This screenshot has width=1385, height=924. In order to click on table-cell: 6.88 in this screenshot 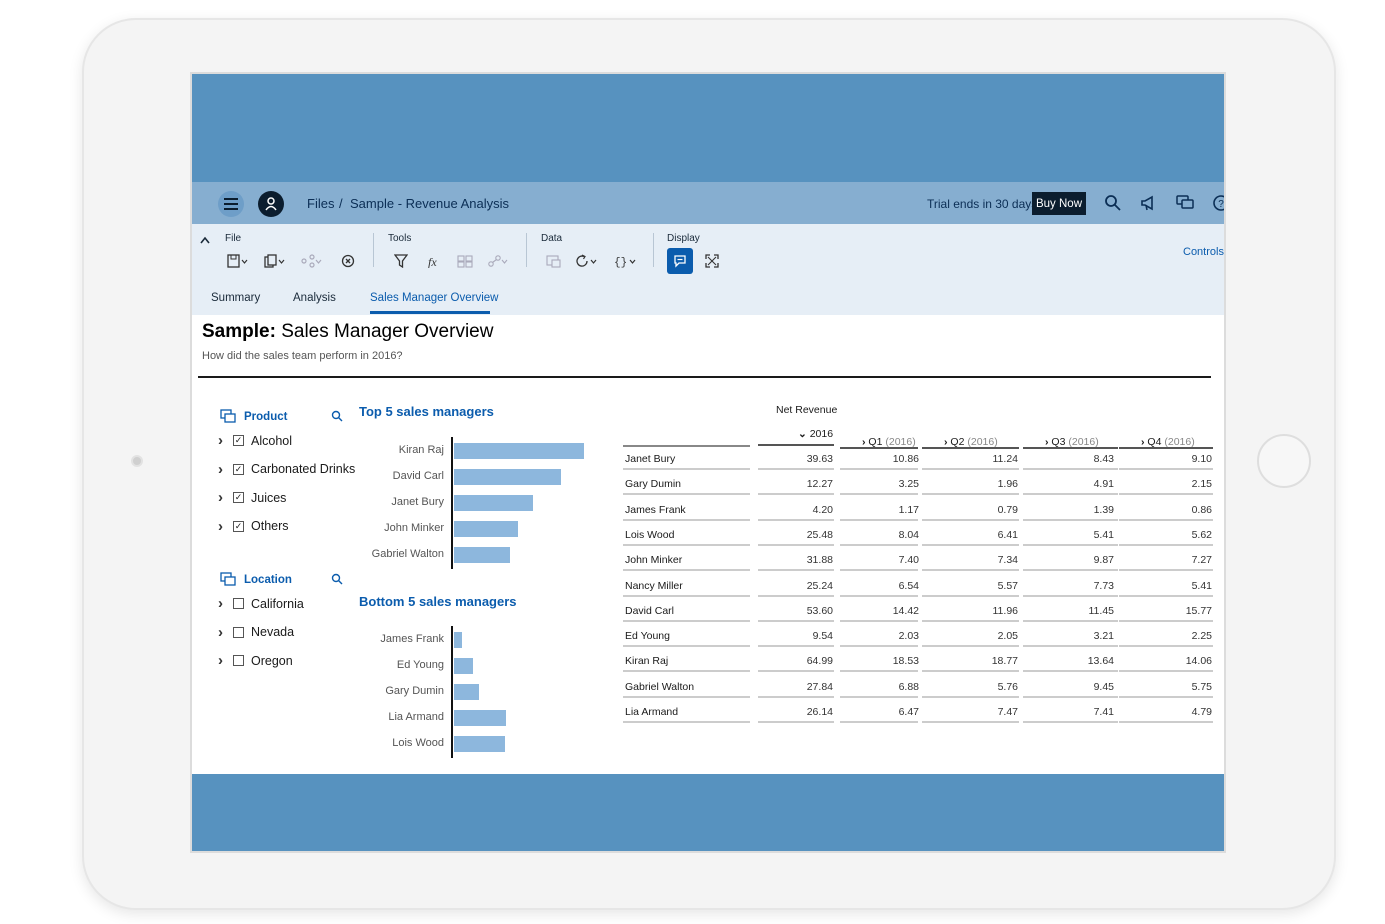, I will do `click(908, 686)`.